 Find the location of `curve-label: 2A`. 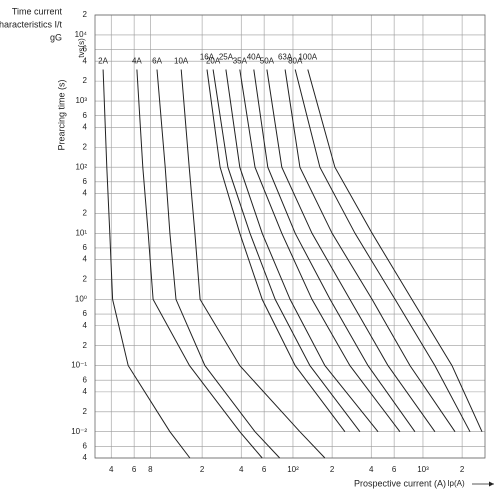

curve-label: 2A is located at coordinates (103, 61).